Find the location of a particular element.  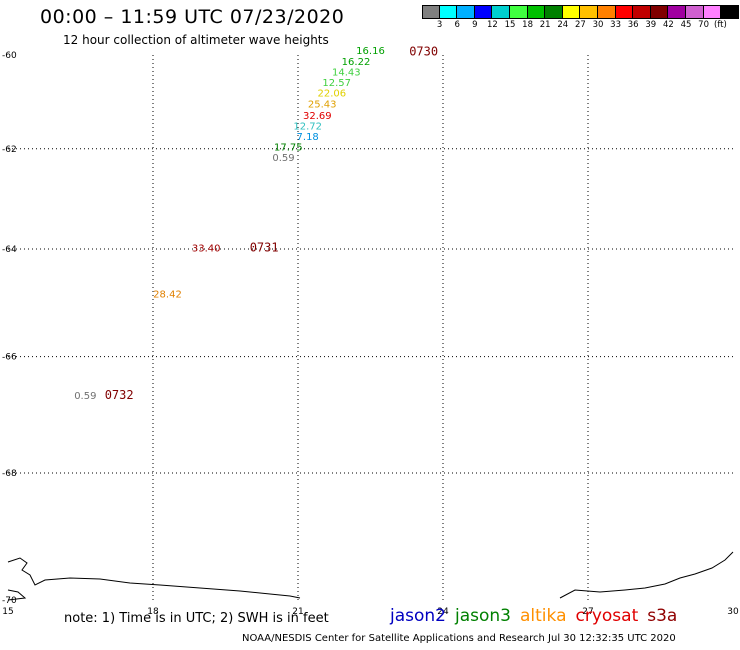

satellite-name: jason2 is located at coordinates (418, 616).